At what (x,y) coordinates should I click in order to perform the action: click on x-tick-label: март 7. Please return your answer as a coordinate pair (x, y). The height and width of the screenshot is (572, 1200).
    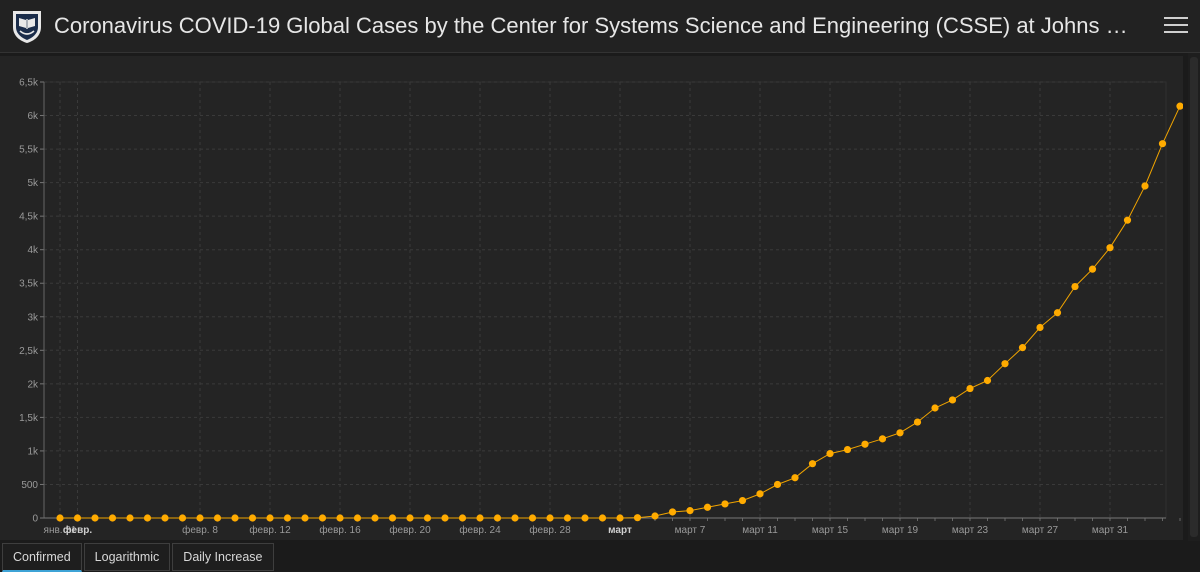
    Looking at the image, I should click on (690, 530).